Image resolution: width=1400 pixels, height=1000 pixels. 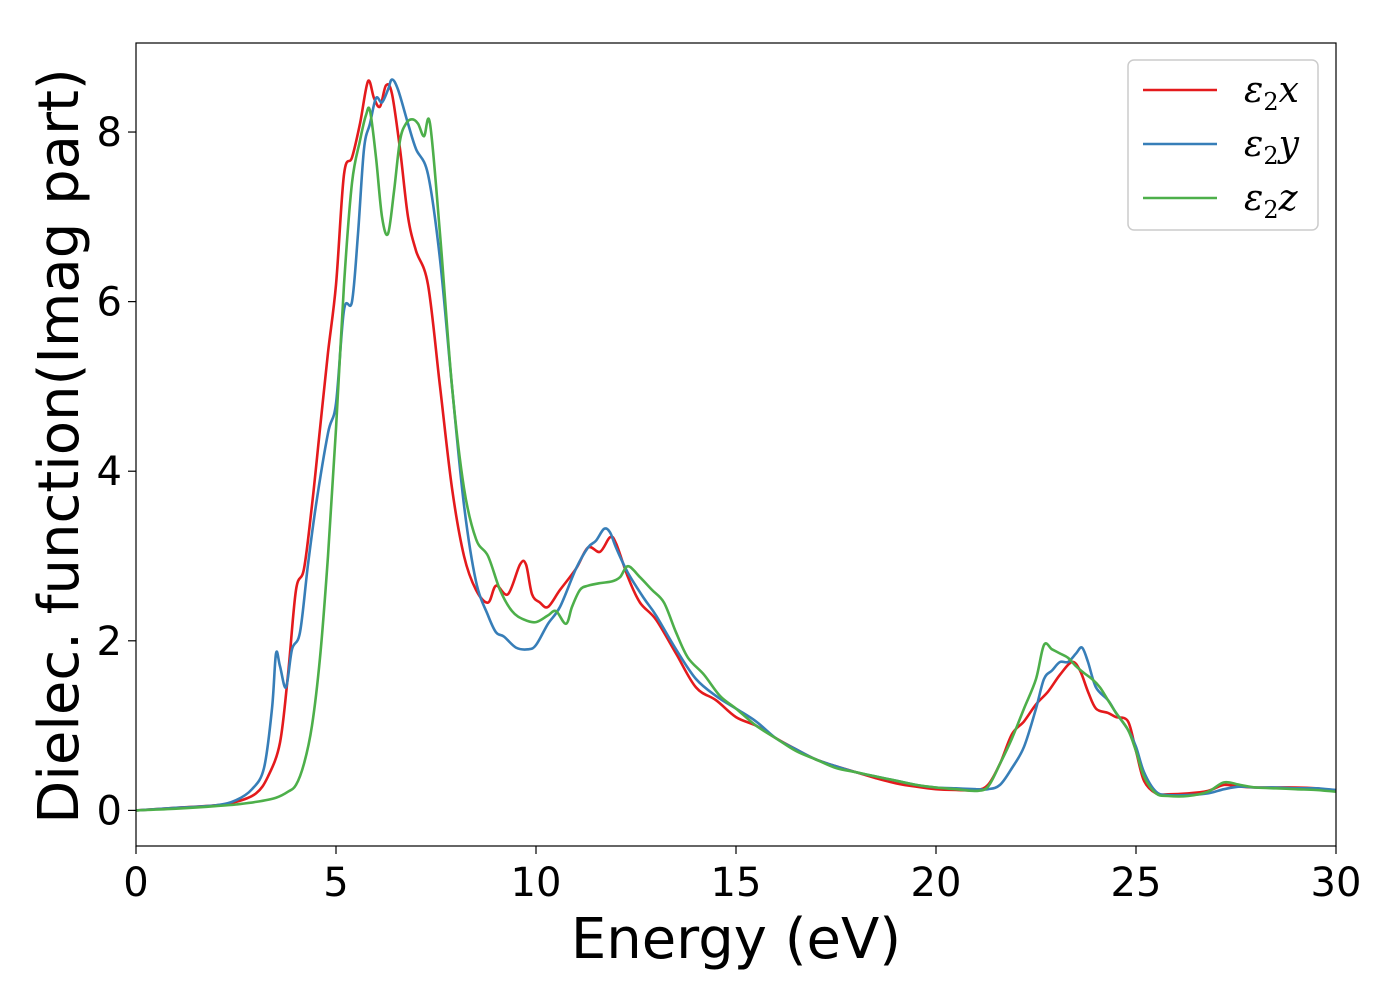 I want to click on legend-label-suffix: z, so click(x=1288, y=198).